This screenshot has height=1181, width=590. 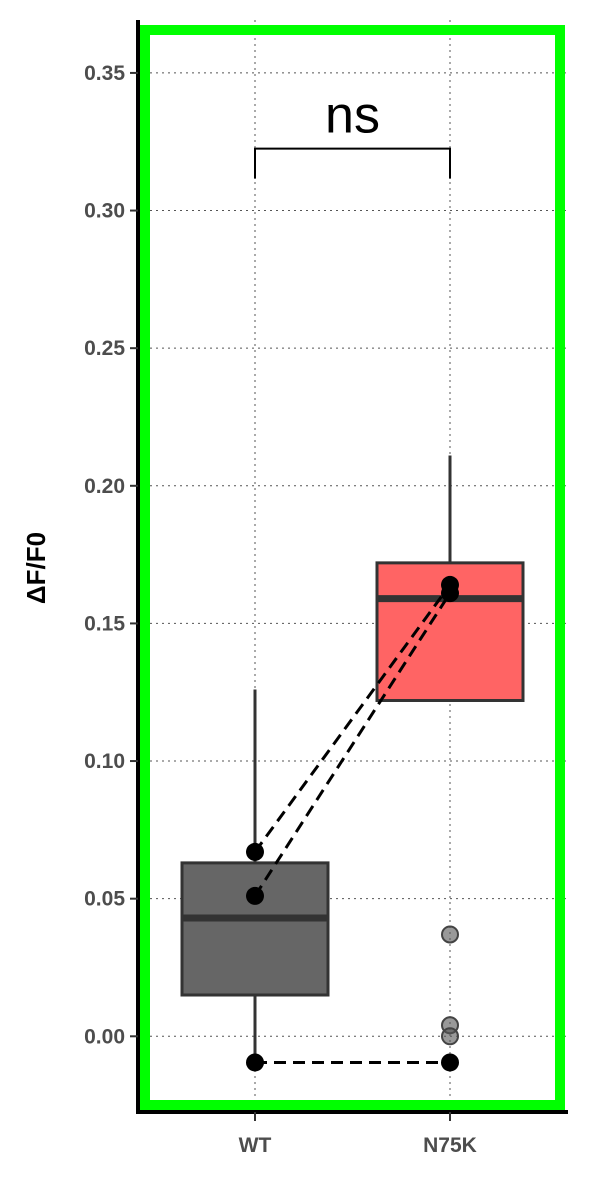 I want to click on y-tick-label: 0.10, so click(x=104, y=761).